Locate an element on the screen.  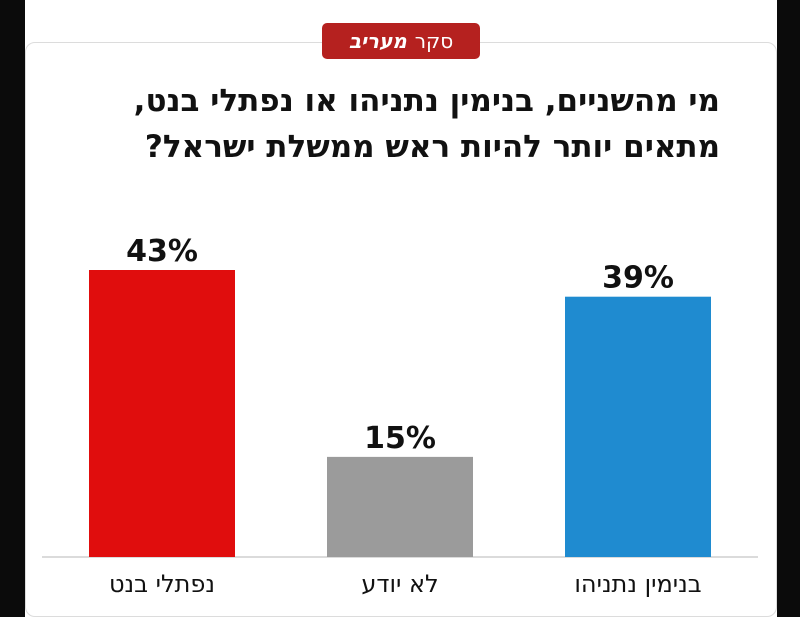
left-dark-edge is located at coordinates (12, 308).